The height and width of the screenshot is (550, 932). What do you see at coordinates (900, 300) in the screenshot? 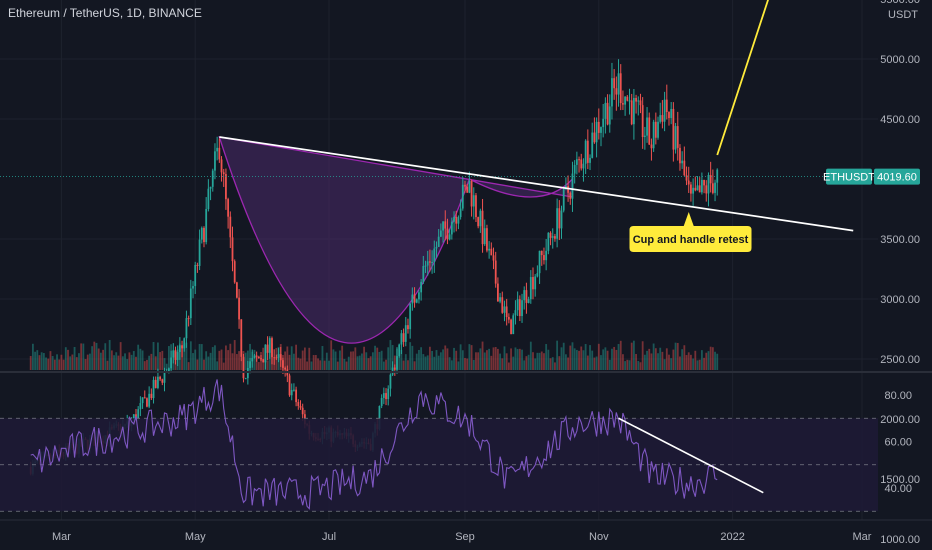
I see `price-tick-label: 3000.00` at bounding box center [900, 300].